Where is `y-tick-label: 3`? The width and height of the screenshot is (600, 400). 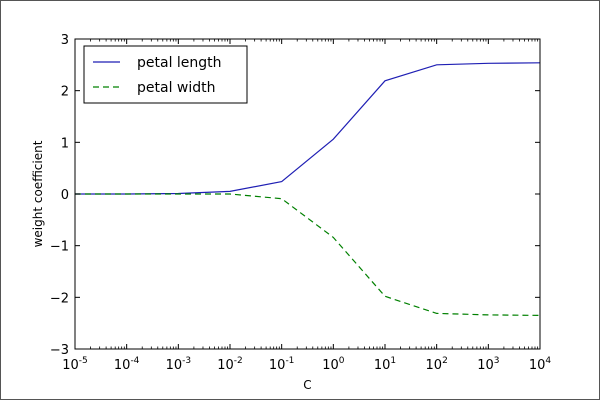
y-tick-label: 3 is located at coordinates (65, 40).